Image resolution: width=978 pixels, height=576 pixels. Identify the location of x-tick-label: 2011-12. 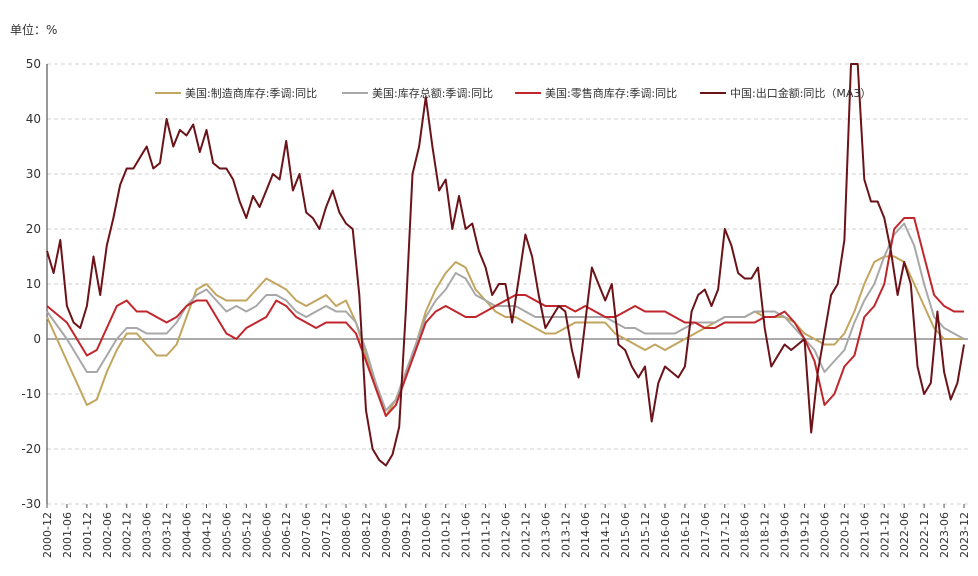
(486, 535).